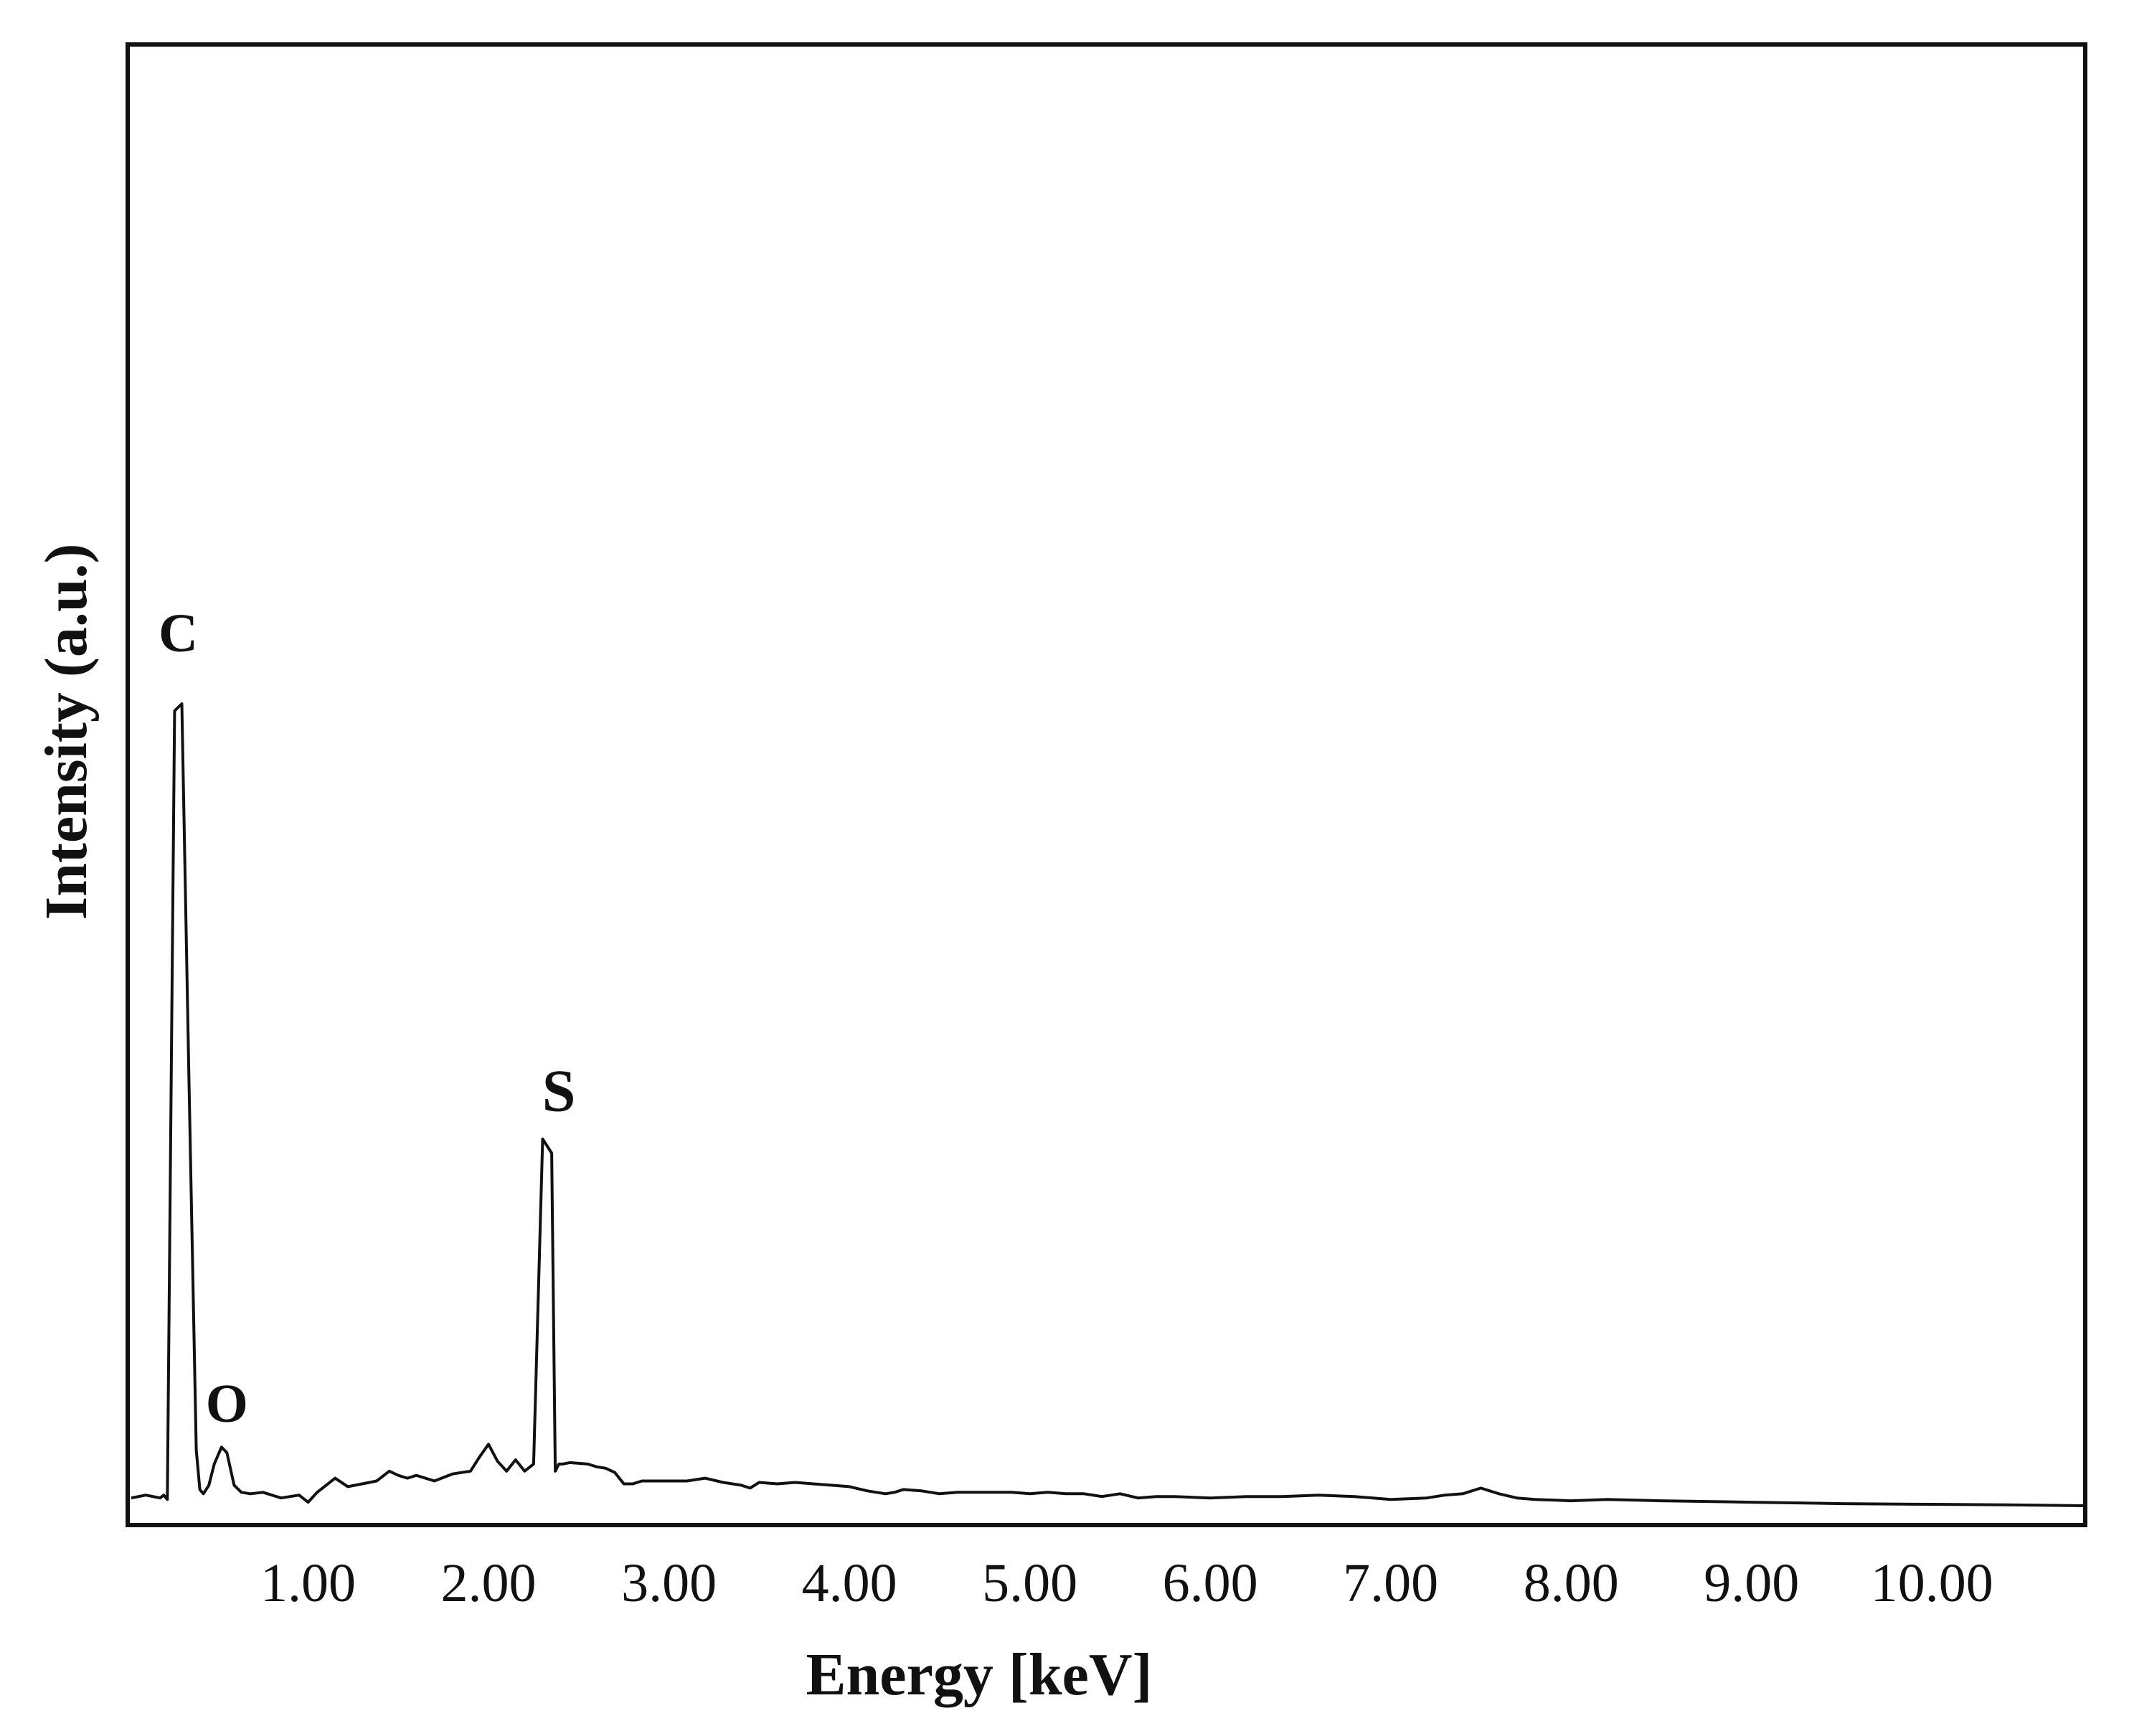 The width and height of the screenshot is (2129, 1736). What do you see at coordinates (849, 1583) in the screenshot?
I see `x-tick-label: 4.00` at bounding box center [849, 1583].